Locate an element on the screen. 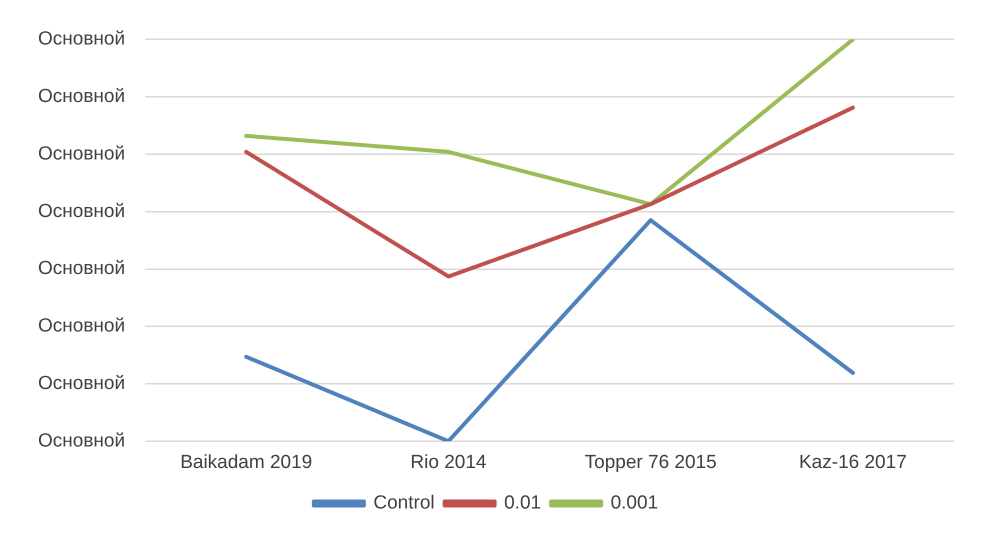  x-tick-label: Topper 76 2015 is located at coordinates (650, 462).